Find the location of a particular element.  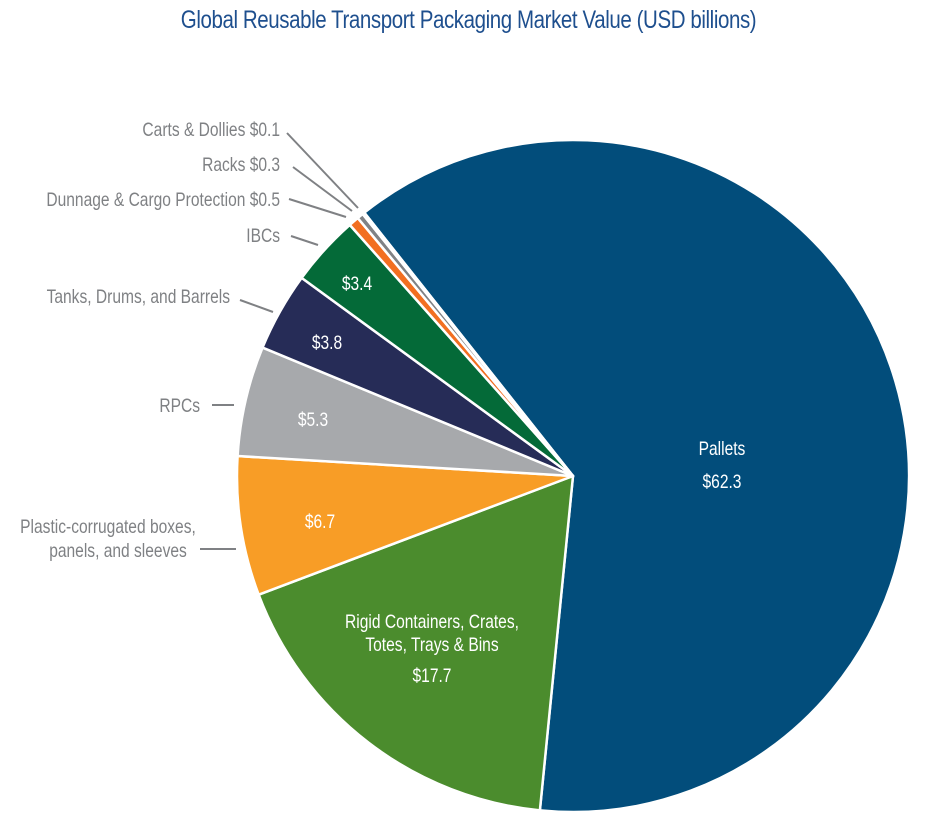

slice-value-label: $5.3 is located at coordinates (313, 420).